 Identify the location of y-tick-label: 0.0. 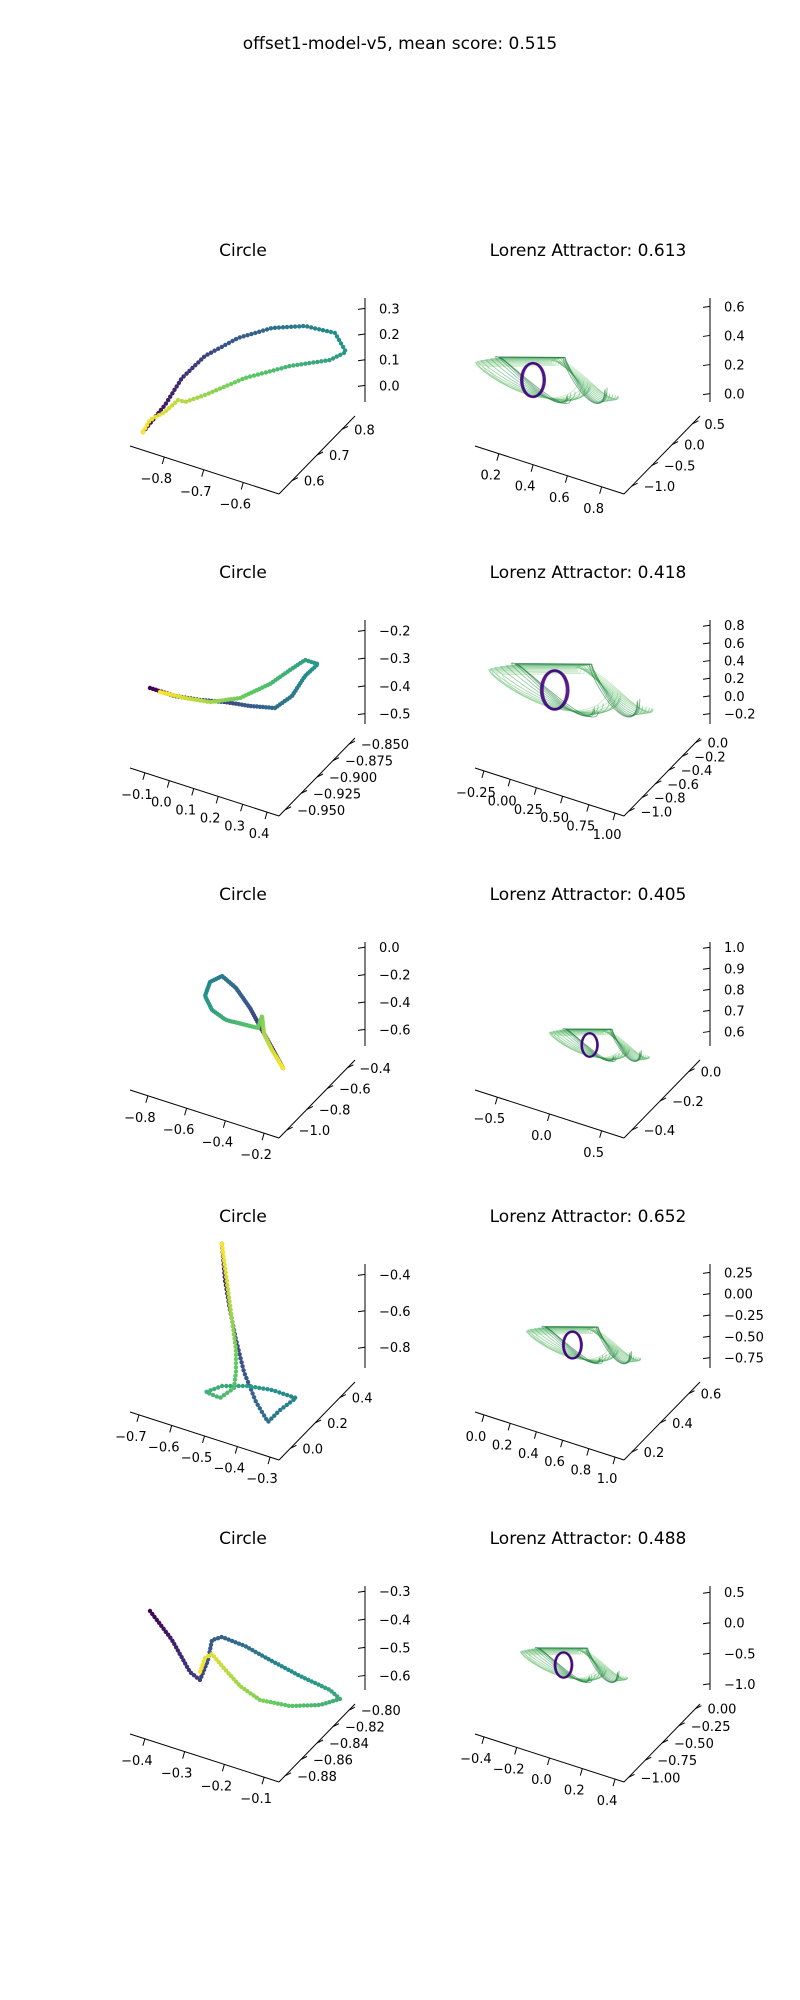
(717, 744).